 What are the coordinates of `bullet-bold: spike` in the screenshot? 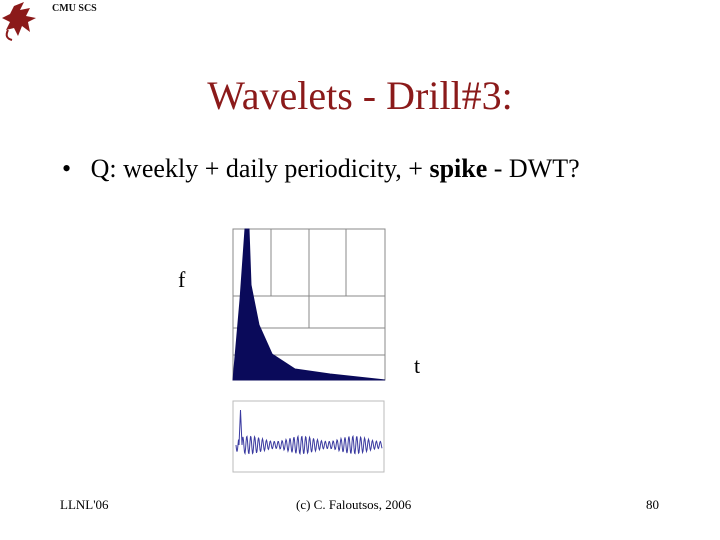 It's located at (458, 168).